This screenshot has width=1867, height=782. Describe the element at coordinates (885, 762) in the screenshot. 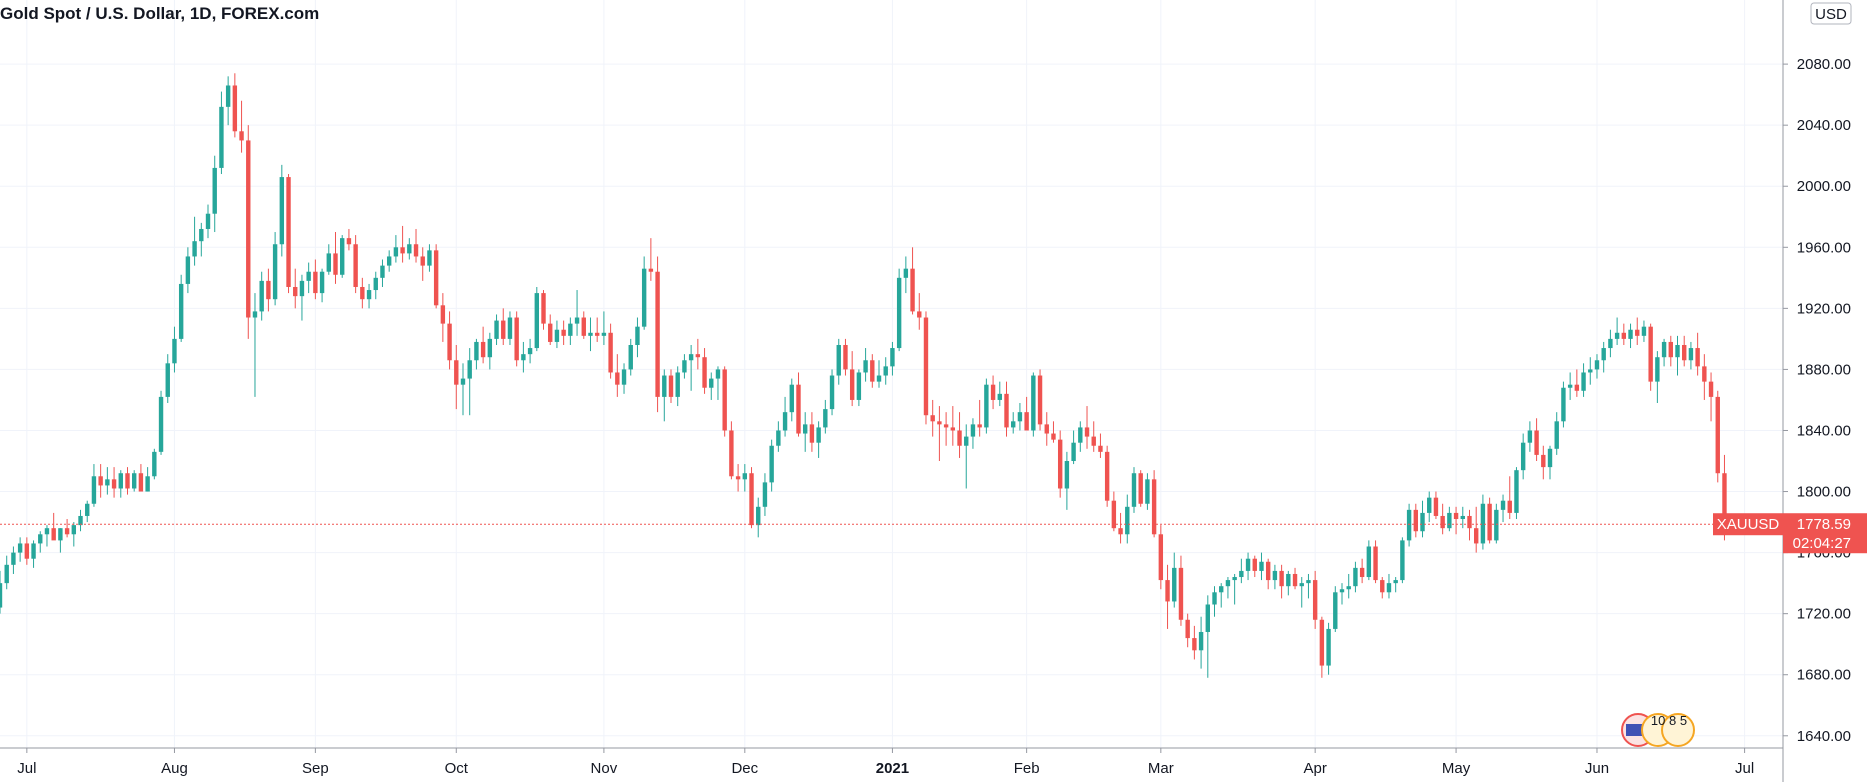

I see `time-axis: Jul Aug Sep Oct Nov Dec 2021 Feb Mar Apr May Jun Jul` at that location.